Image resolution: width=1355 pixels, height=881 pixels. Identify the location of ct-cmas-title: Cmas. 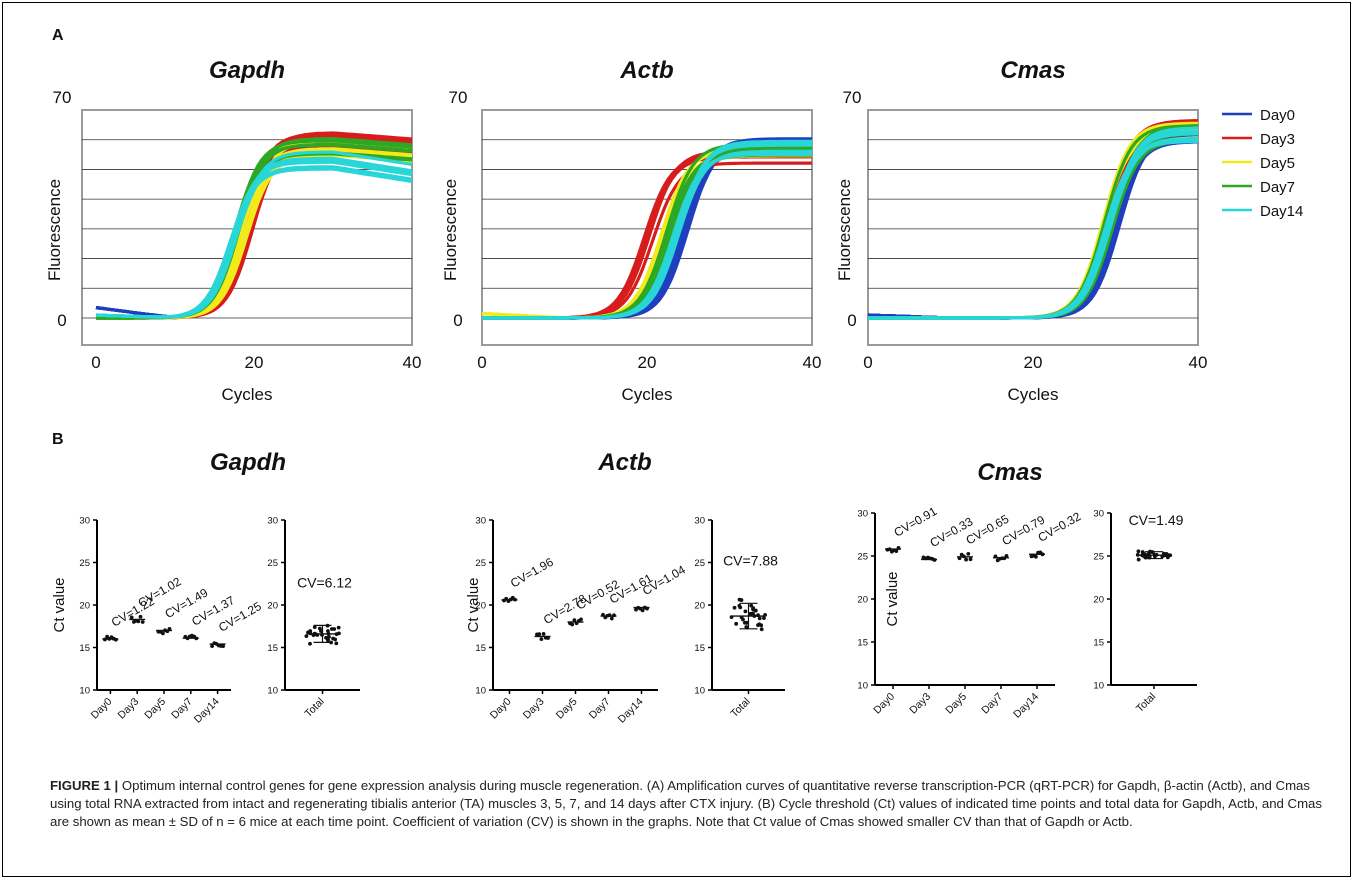
(1009, 472).